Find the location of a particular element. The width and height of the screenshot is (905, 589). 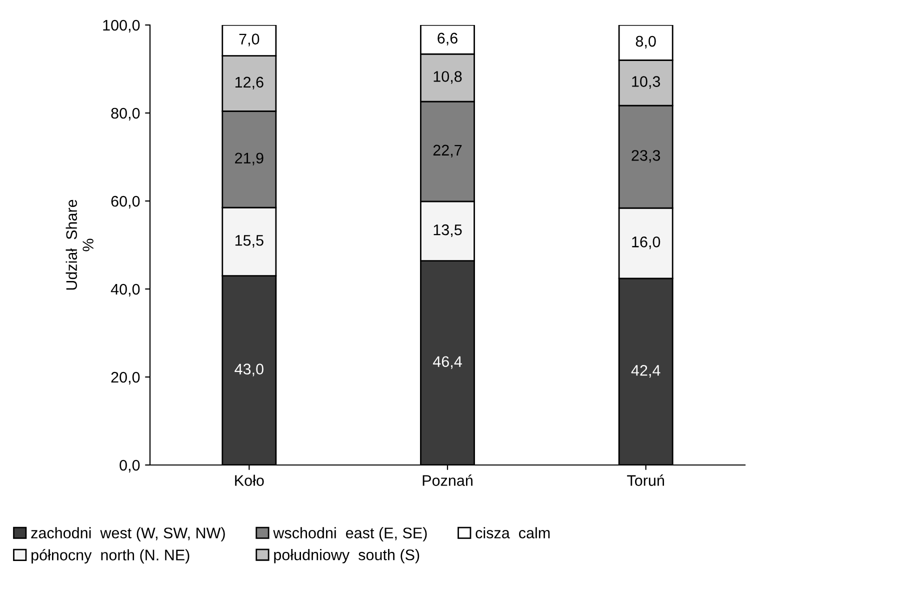

x-tick-label: Koło is located at coordinates (249, 480).